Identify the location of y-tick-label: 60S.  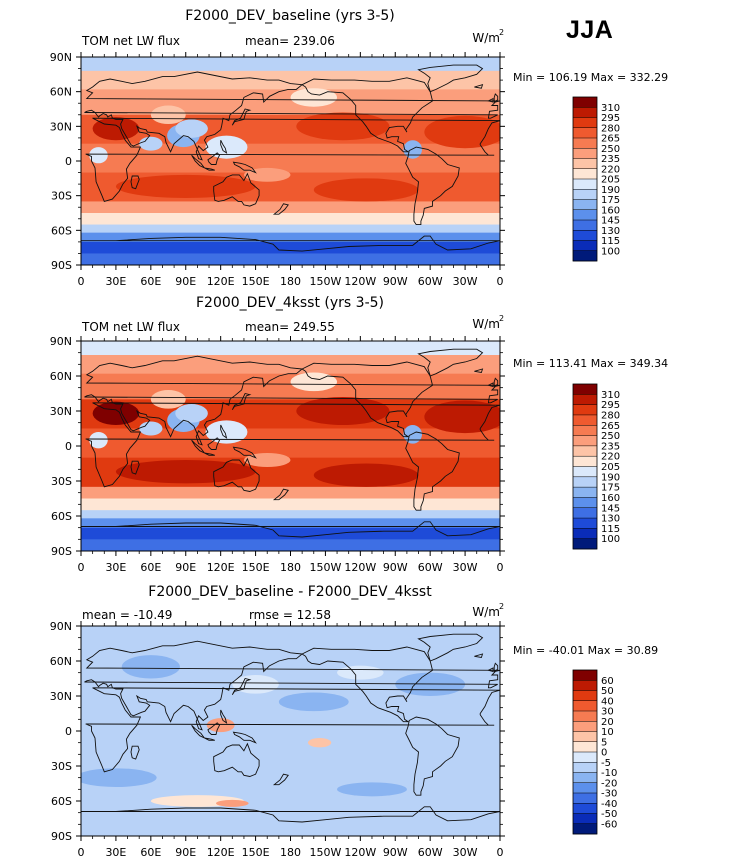
(61, 230).